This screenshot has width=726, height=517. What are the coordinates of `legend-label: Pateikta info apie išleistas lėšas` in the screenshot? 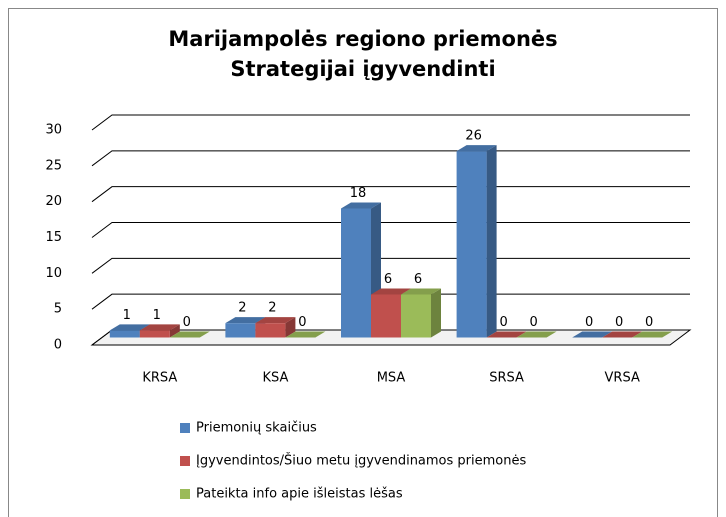 It's located at (299, 494).